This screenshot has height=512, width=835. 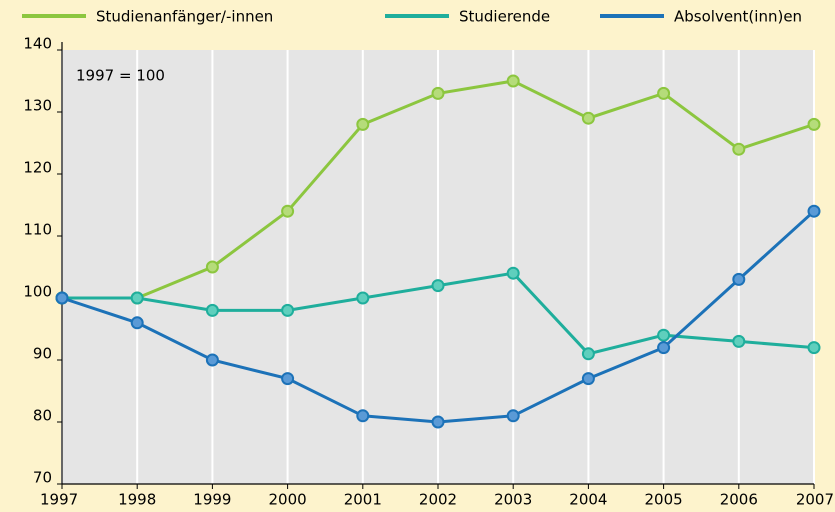 I want to click on y-tick-label: 140, so click(x=37, y=44).